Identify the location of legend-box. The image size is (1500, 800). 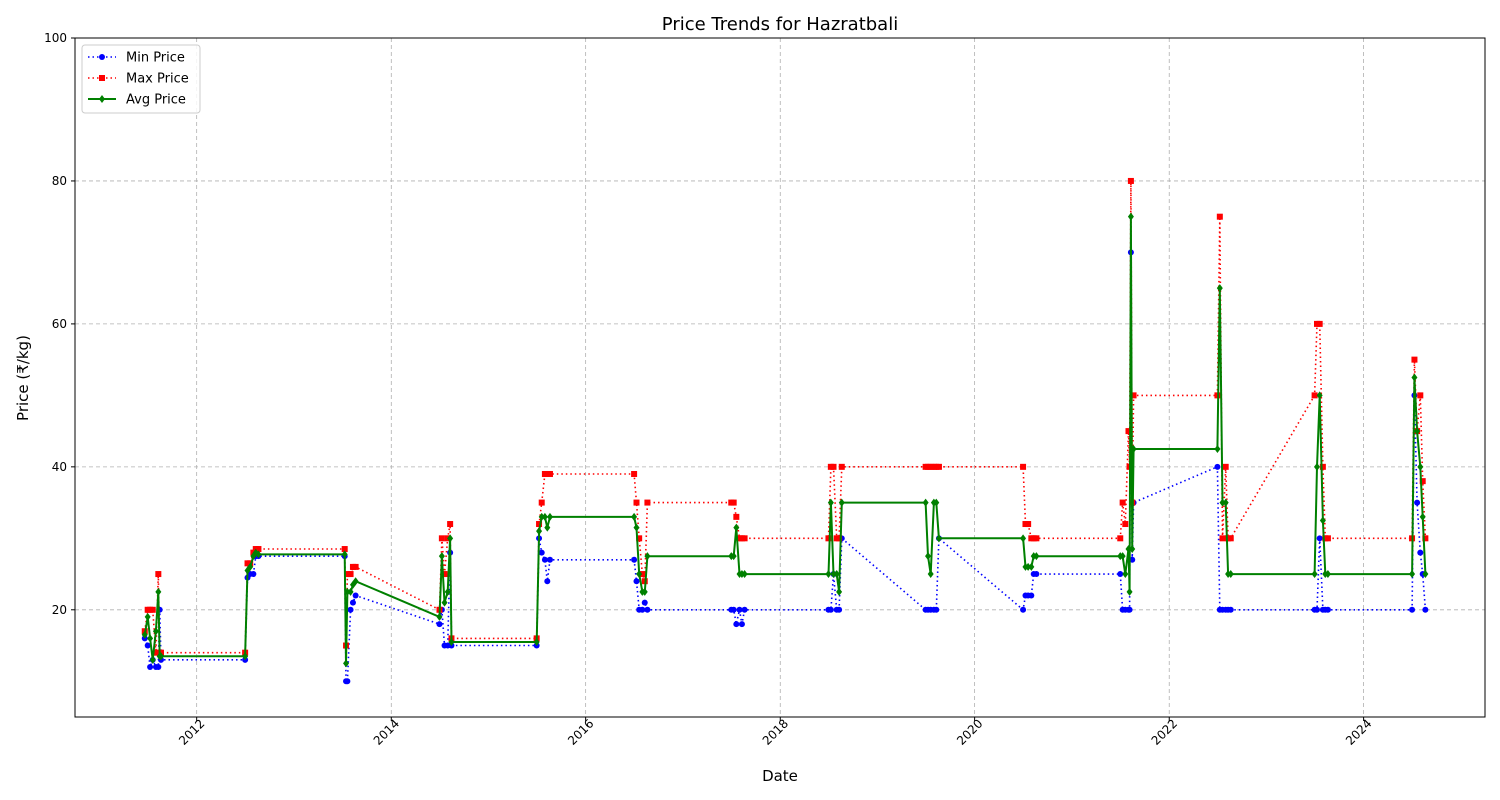
(141, 79).